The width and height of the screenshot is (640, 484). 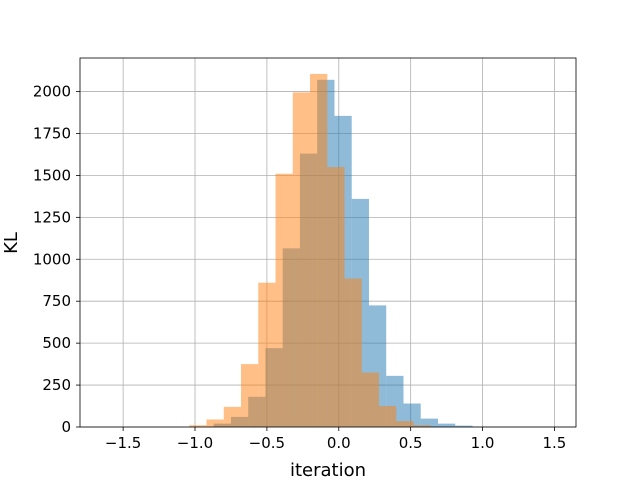 I want to click on x-tick-label: 0.5, so click(x=411, y=443).